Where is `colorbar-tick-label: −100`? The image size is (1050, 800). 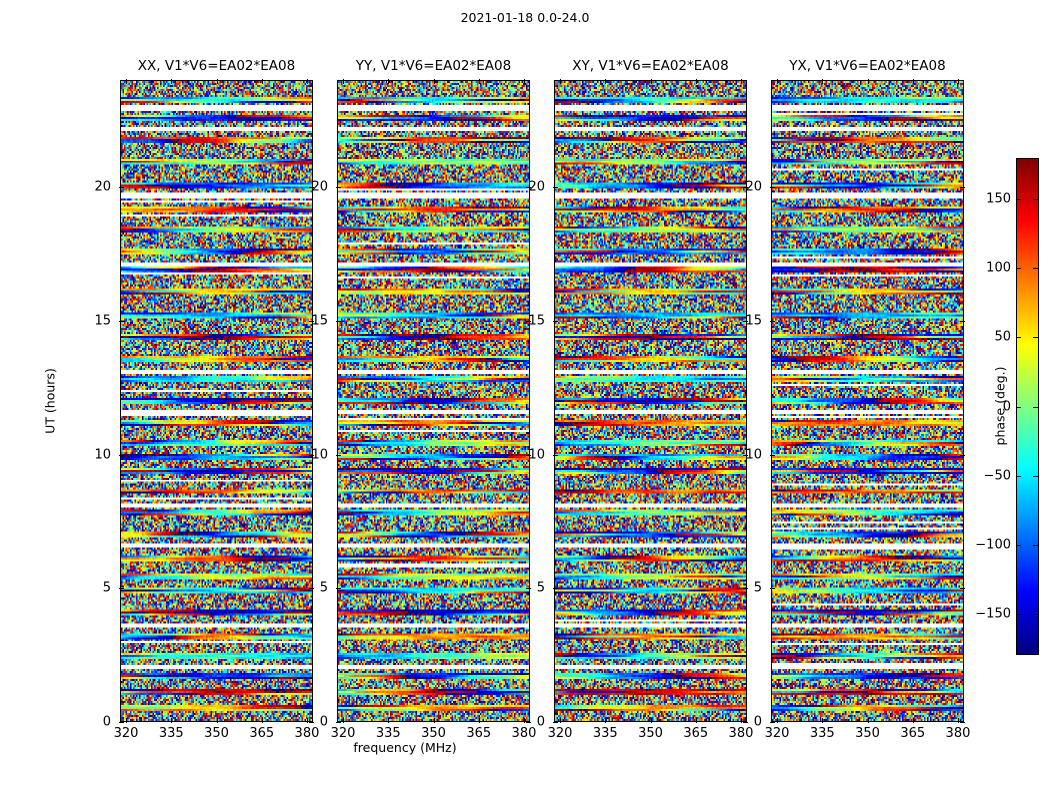
colorbar-tick-label: −100 is located at coordinates (993, 545).